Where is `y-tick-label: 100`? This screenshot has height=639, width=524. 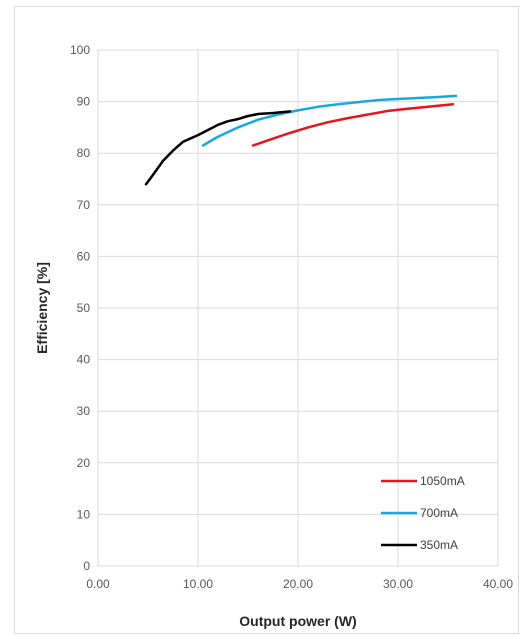
y-tick-label: 100 is located at coordinates (80, 50).